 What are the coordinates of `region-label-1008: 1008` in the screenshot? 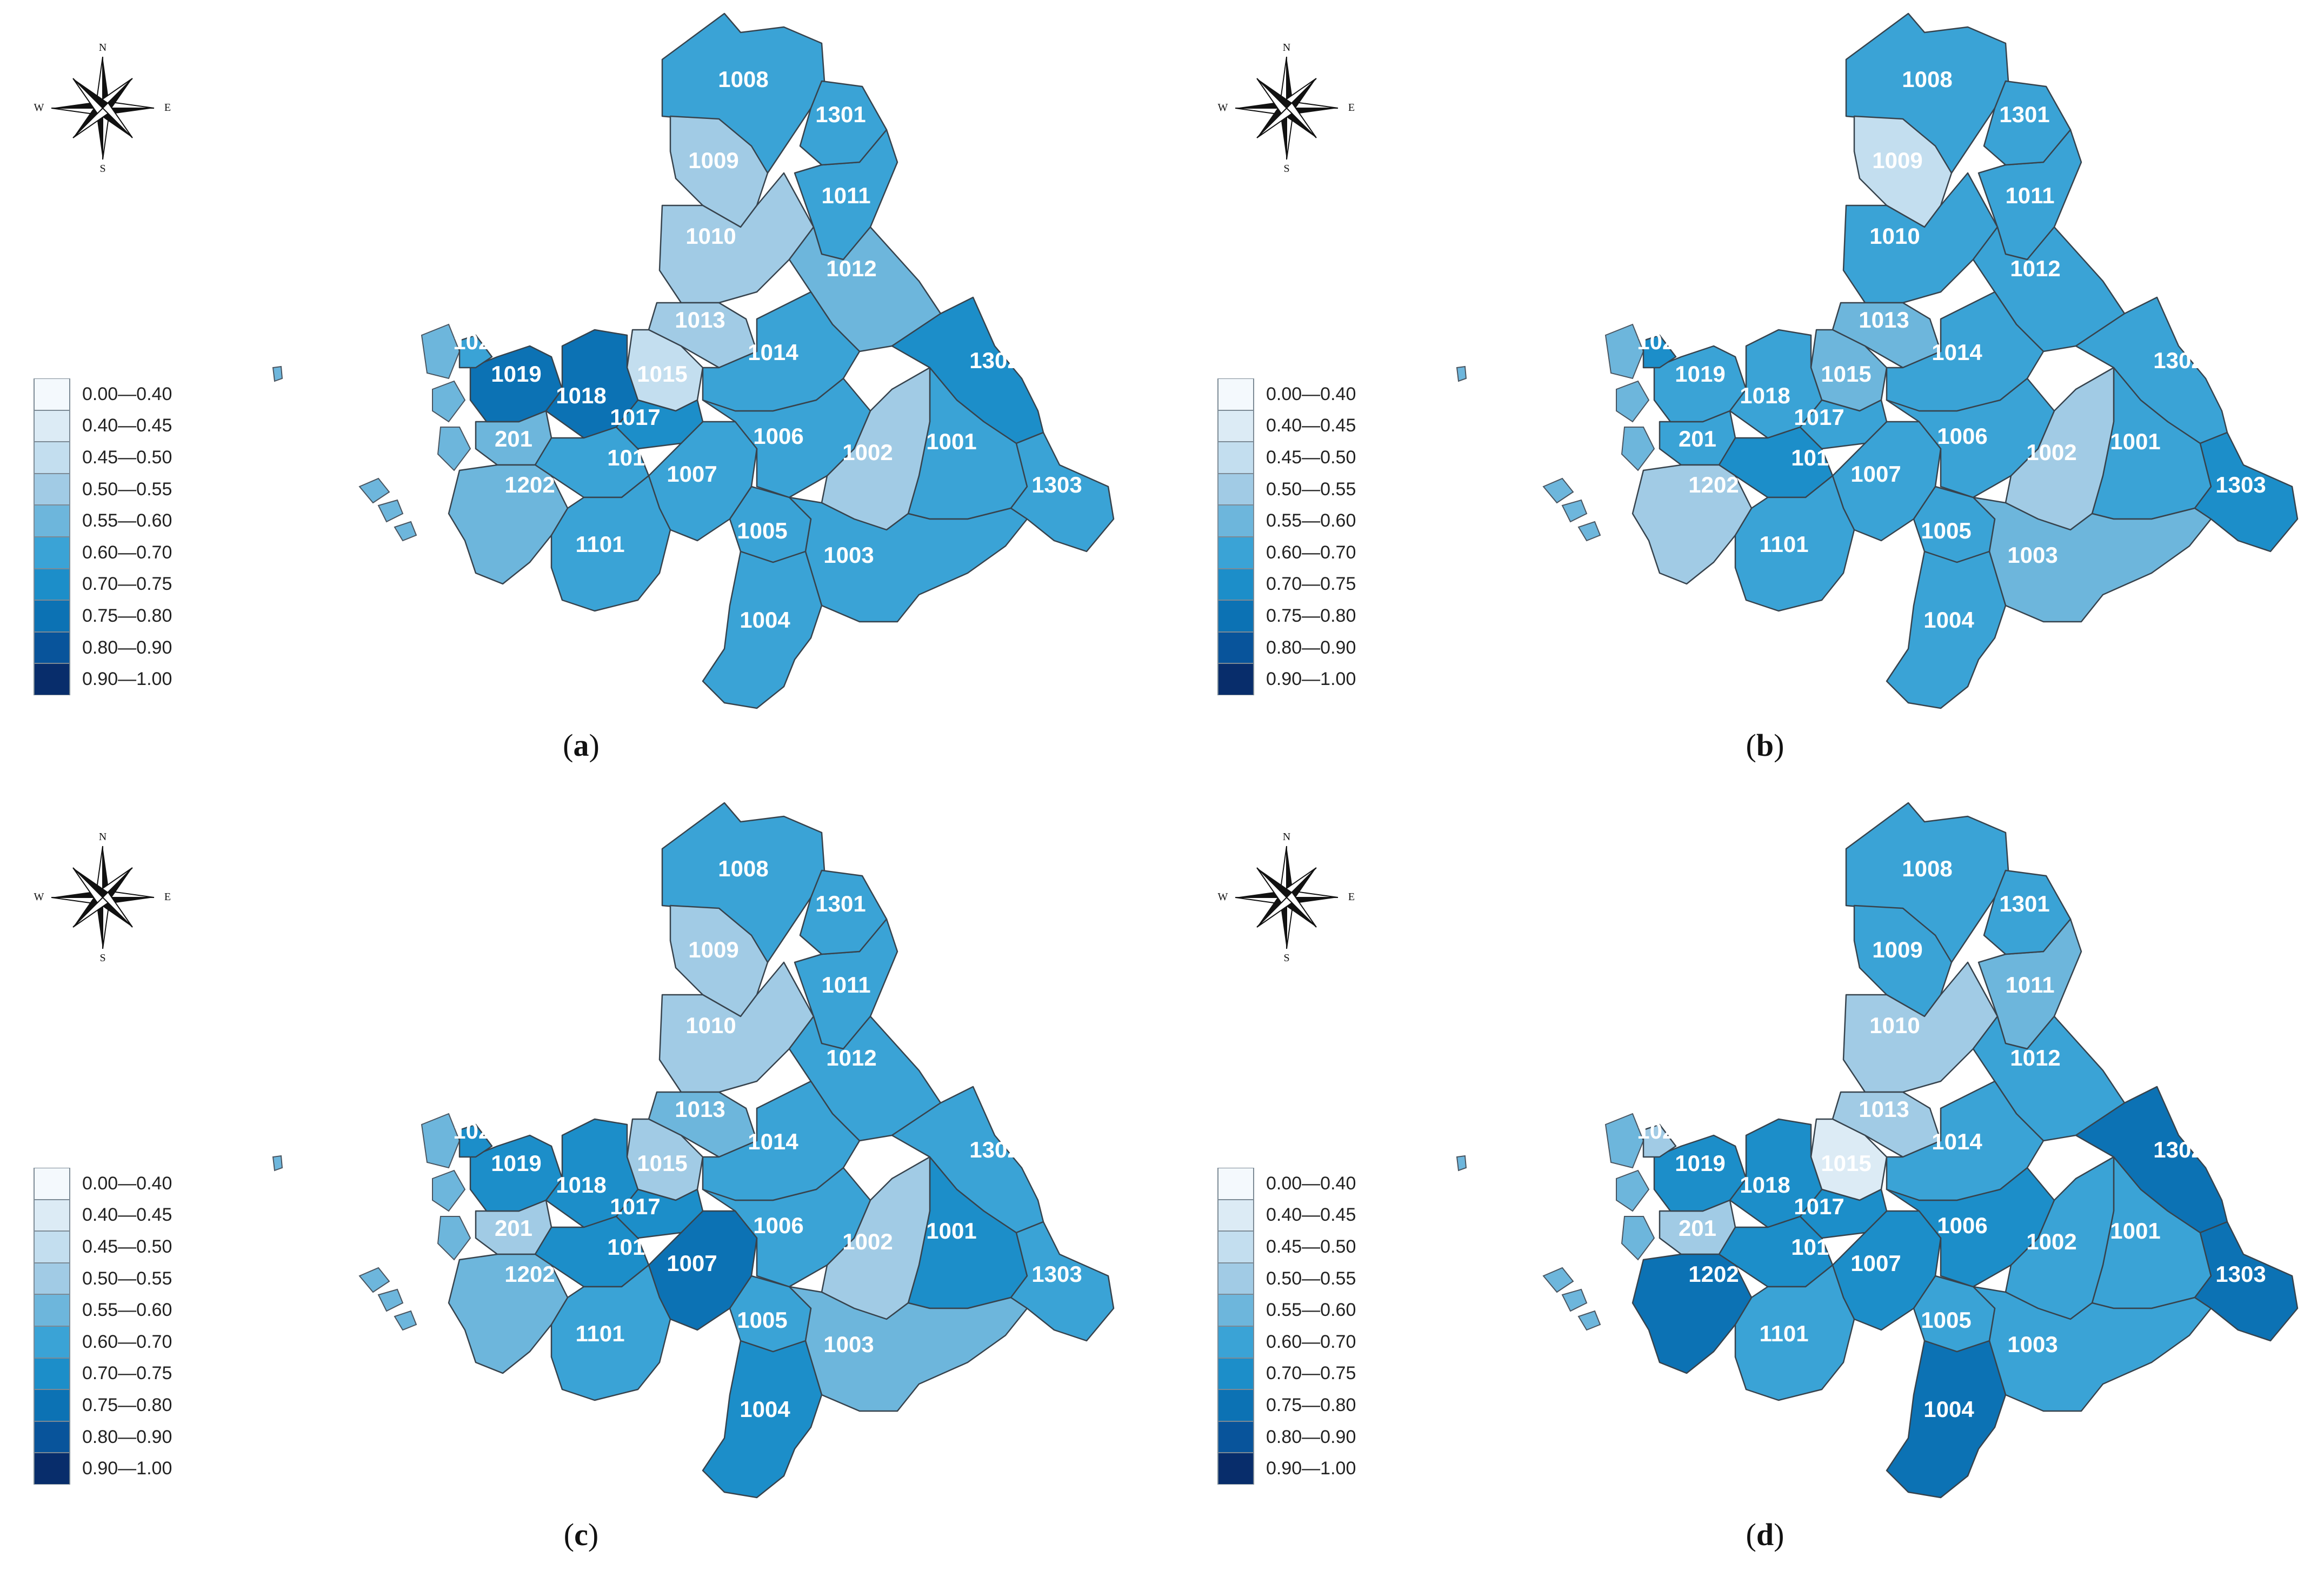 It's located at (1927, 868).